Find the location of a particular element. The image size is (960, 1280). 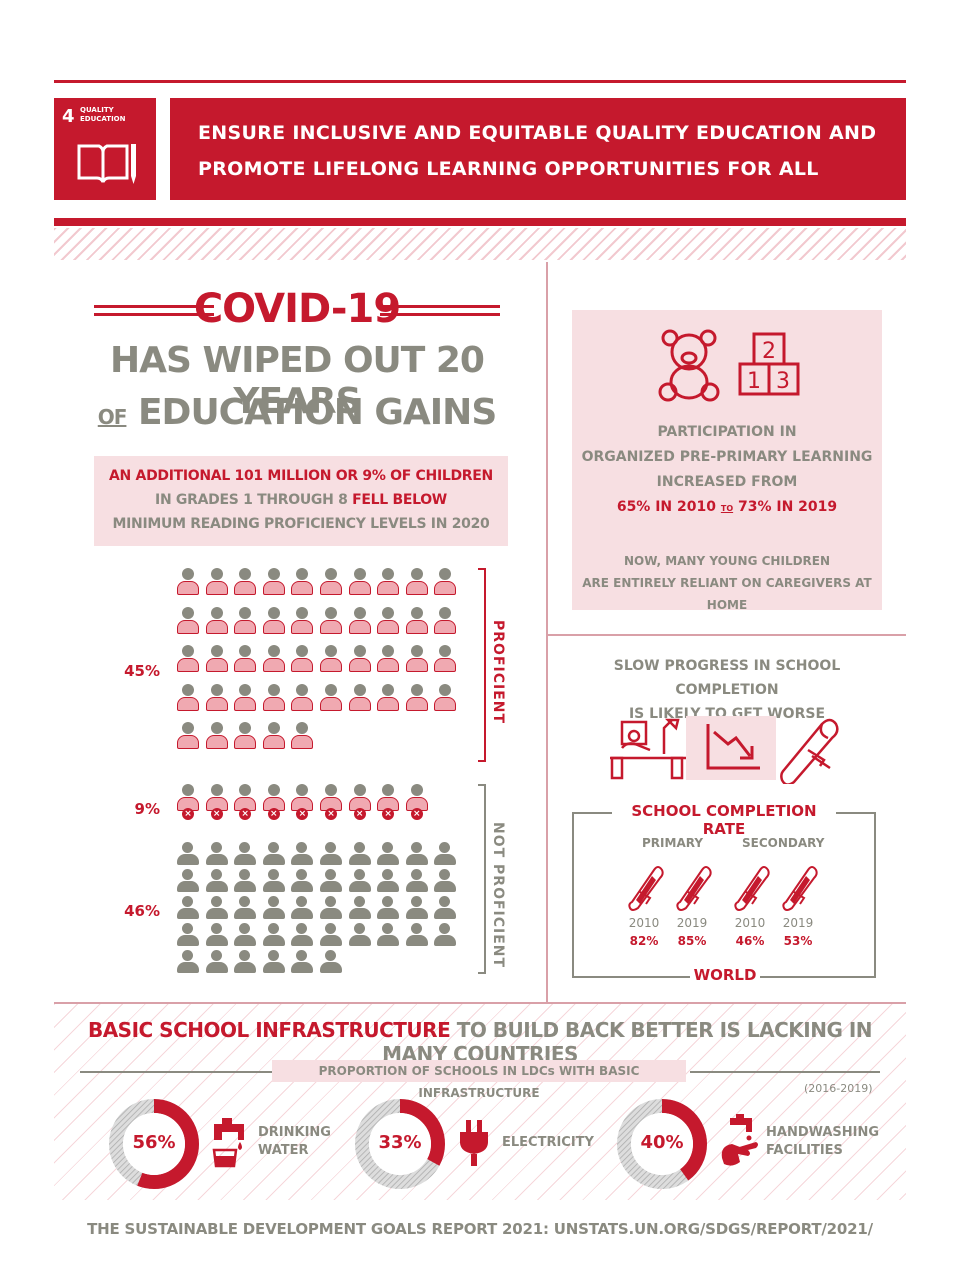

infrastructure-label: HANDWASHING FACILITIES is located at coordinates (822, 1142).